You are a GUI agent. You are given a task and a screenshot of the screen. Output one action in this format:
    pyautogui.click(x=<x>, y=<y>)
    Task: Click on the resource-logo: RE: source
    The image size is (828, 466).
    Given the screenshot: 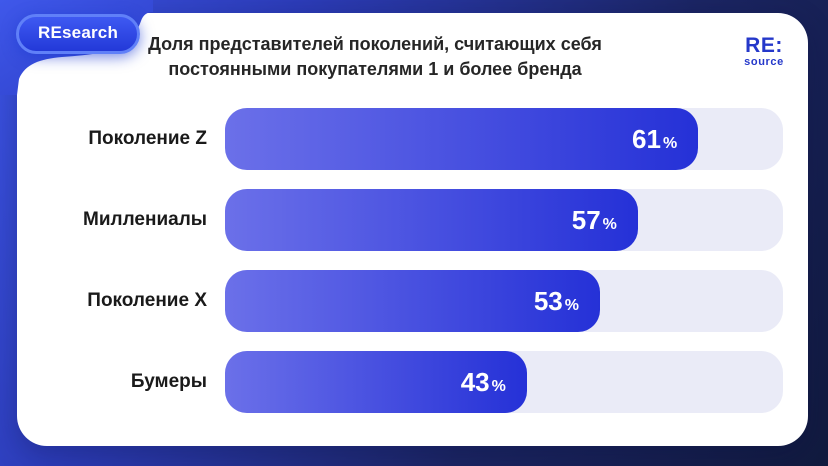 What is the action you would take?
    pyautogui.click(x=764, y=51)
    